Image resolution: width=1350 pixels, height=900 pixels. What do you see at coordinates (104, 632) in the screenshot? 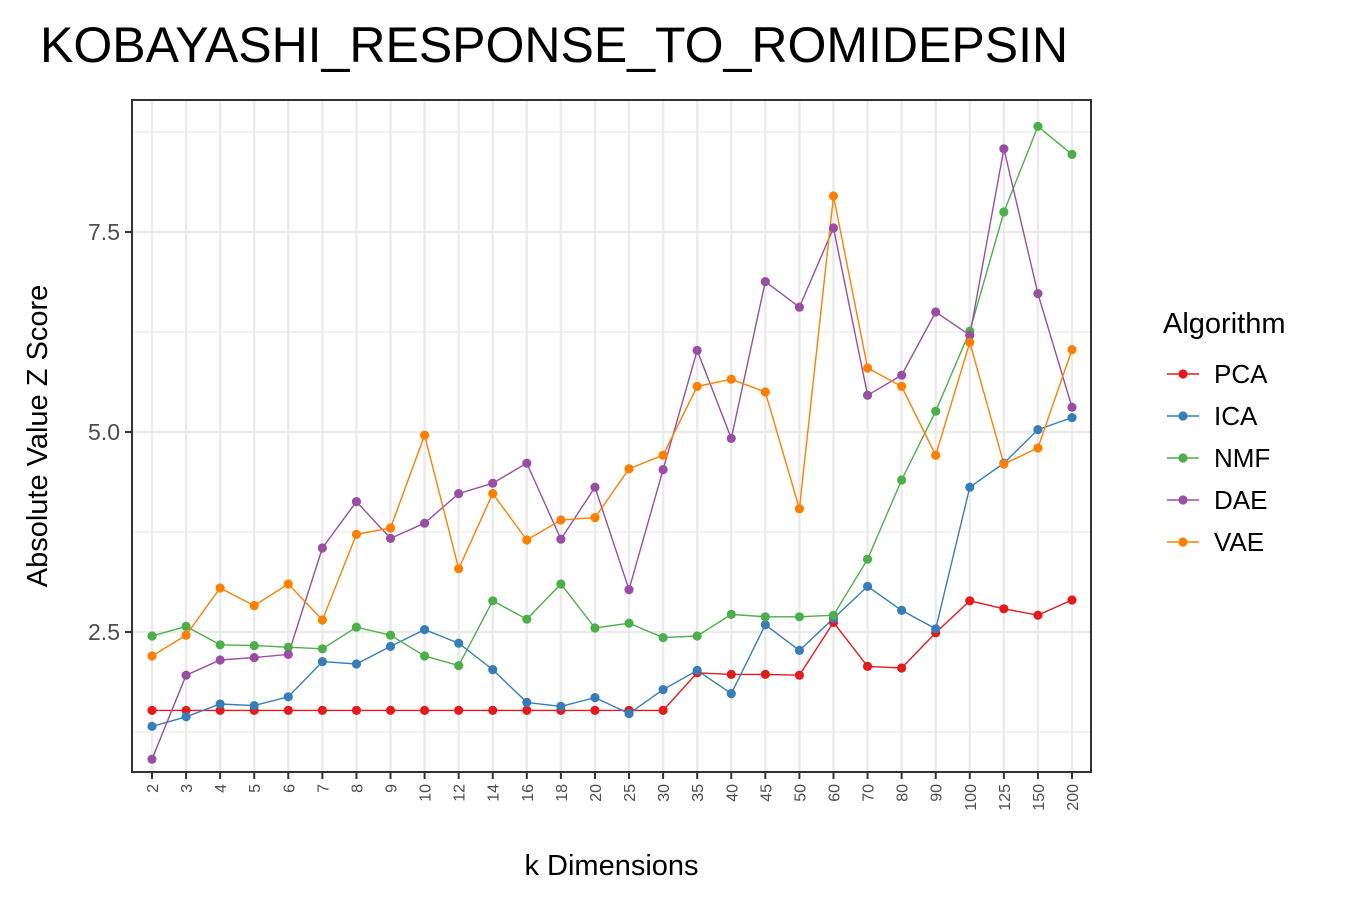
I see `y-tick-label: 2.5` at bounding box center [104, 632].